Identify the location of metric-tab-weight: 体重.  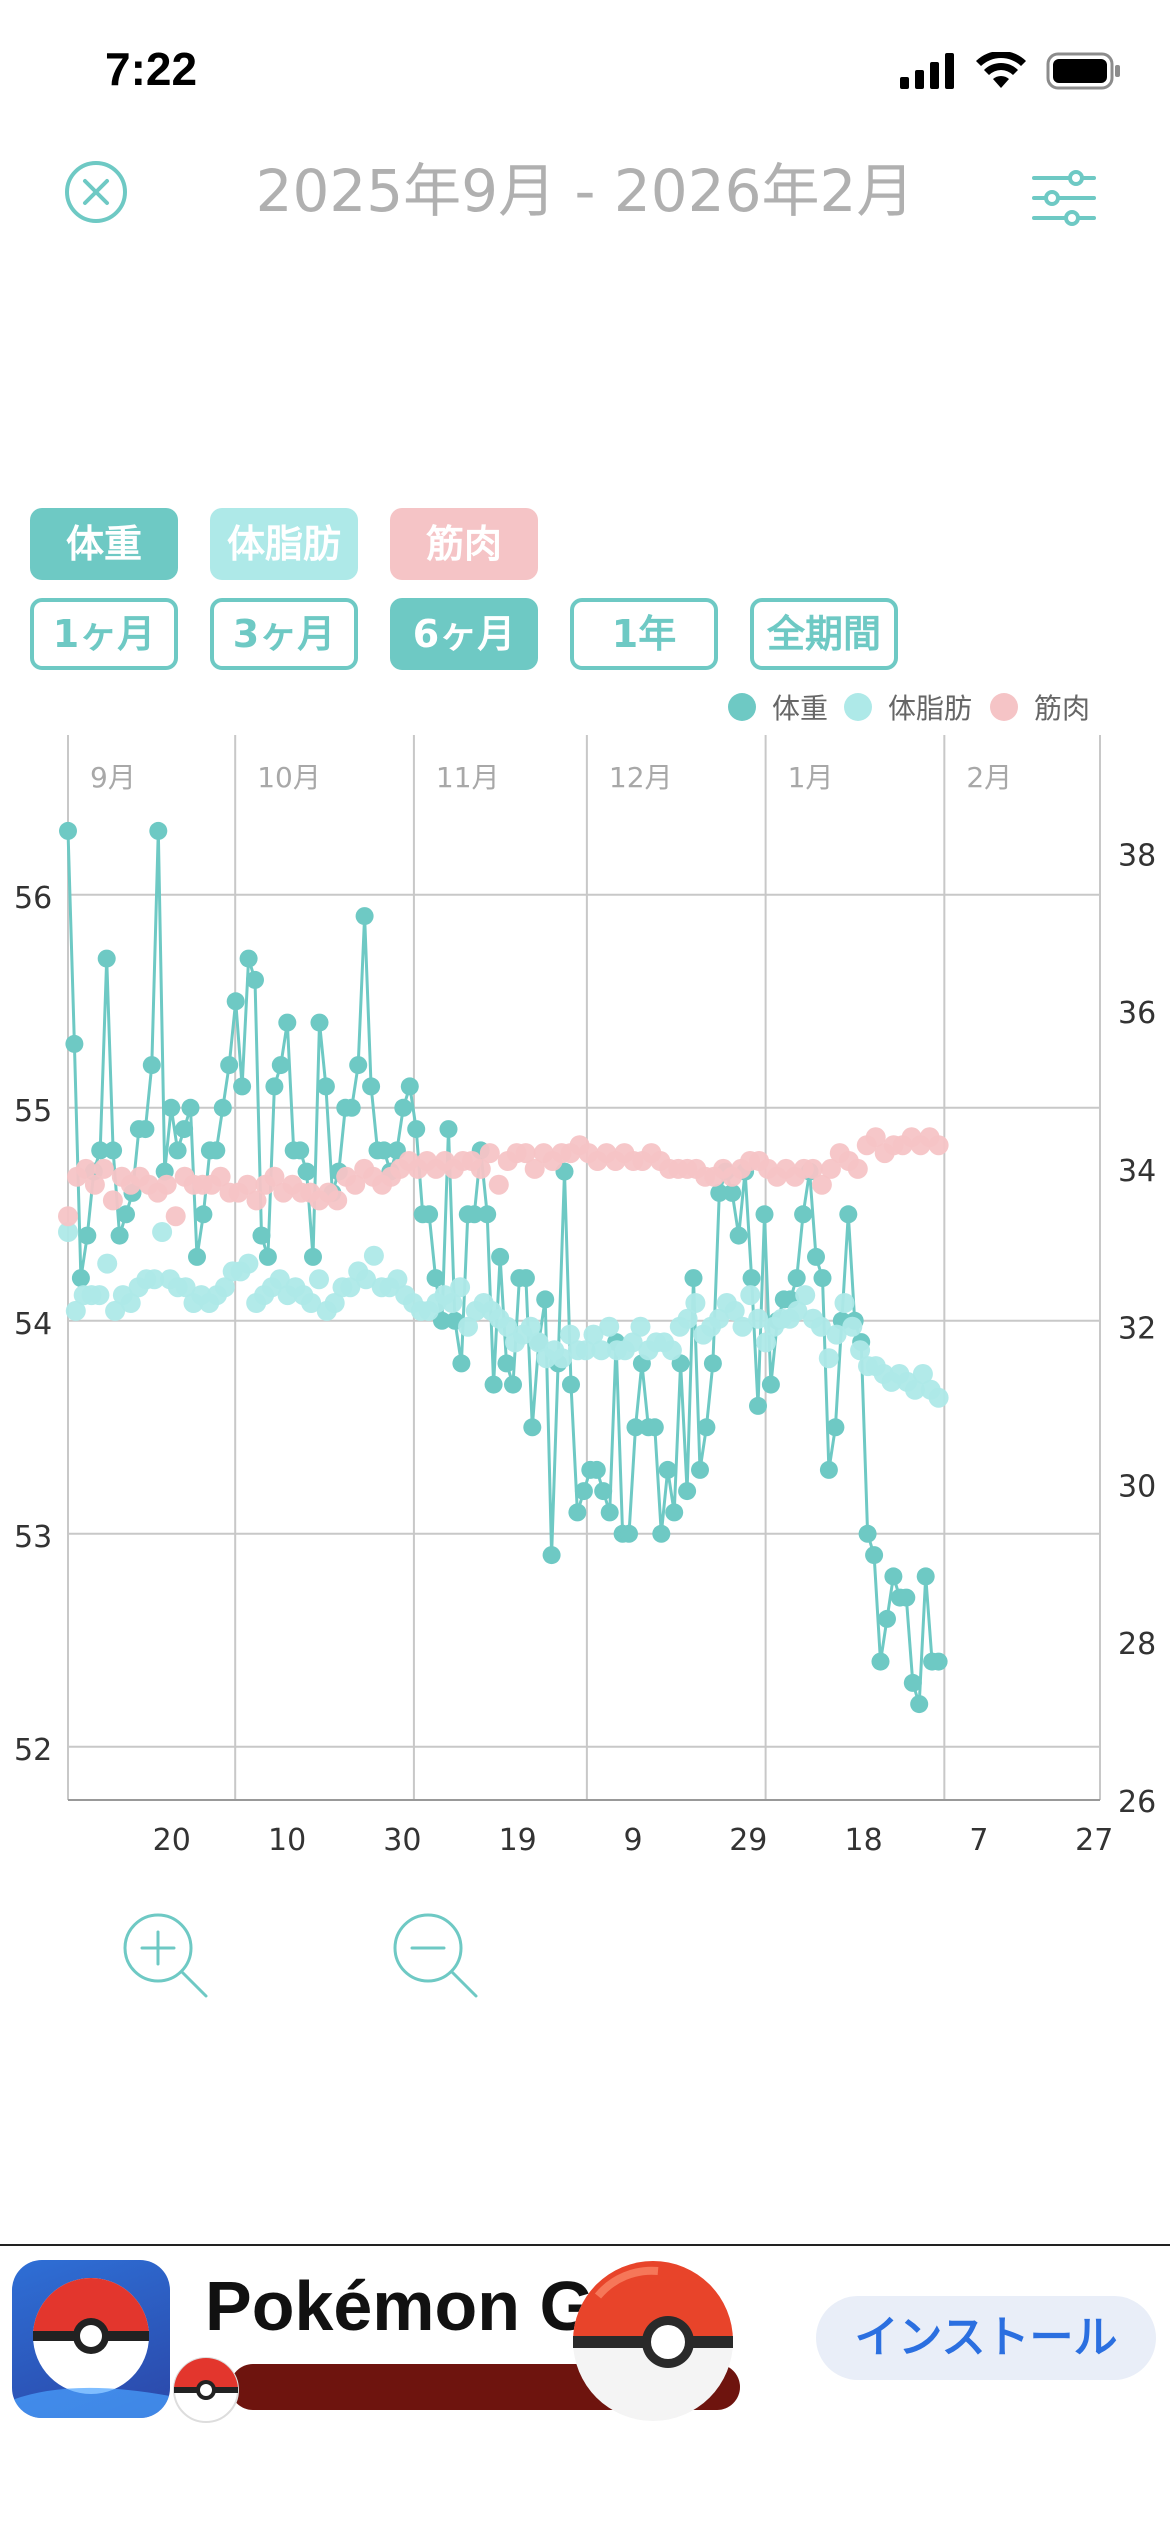
(104, 544).